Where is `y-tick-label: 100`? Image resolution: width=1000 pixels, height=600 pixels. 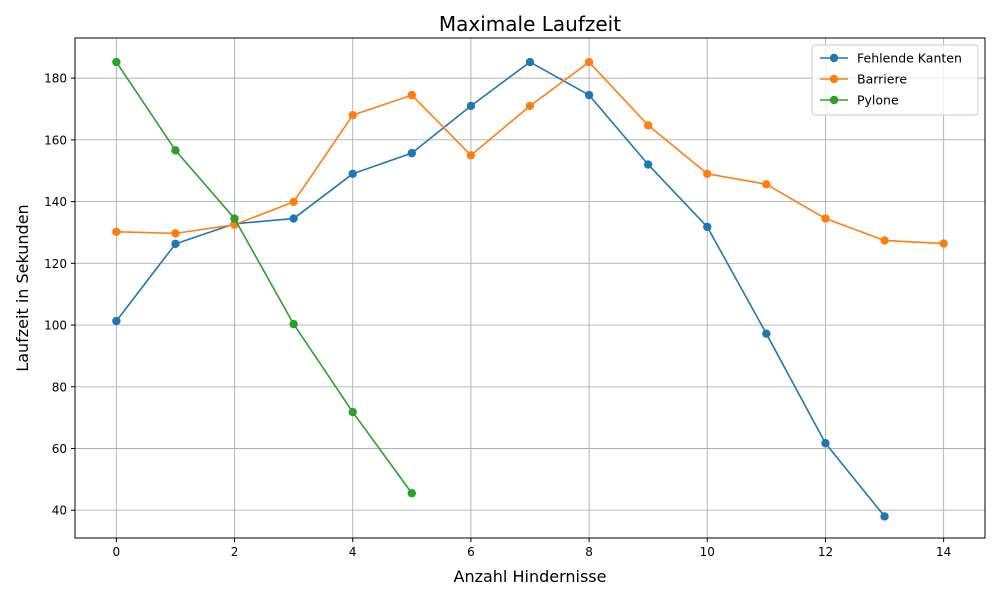 y-tick-label: 100 is located at coordinates (55, 326).